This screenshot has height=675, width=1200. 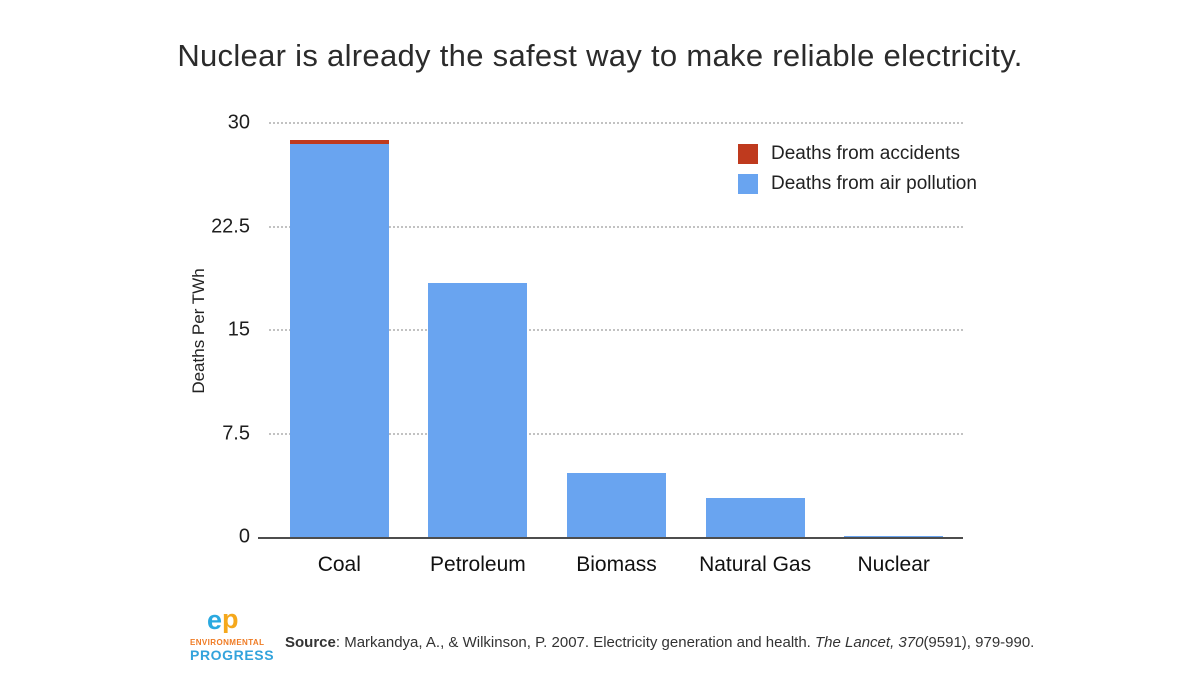 What do you see at coordinates (310, 642) in the screenshot?
I see `source-label: Source` at bounding box center [310, 642].